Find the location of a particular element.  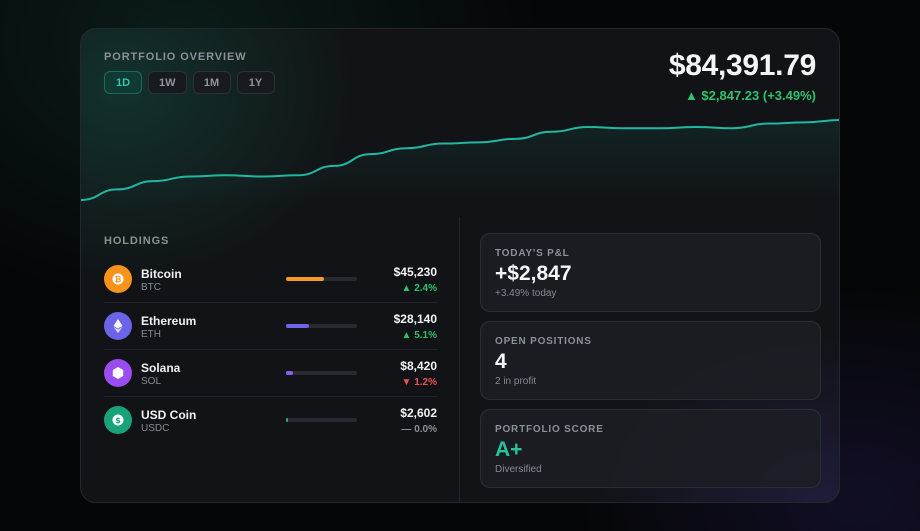

chart-series-line is located at coordinates (460, 160).